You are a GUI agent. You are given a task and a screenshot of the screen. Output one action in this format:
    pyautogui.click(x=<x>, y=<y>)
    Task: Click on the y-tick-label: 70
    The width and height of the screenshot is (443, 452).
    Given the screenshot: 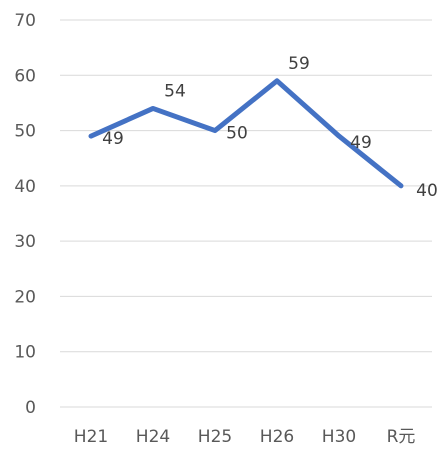 What is the action you would take?
    pyautogui.click(x=25, y=21)
    